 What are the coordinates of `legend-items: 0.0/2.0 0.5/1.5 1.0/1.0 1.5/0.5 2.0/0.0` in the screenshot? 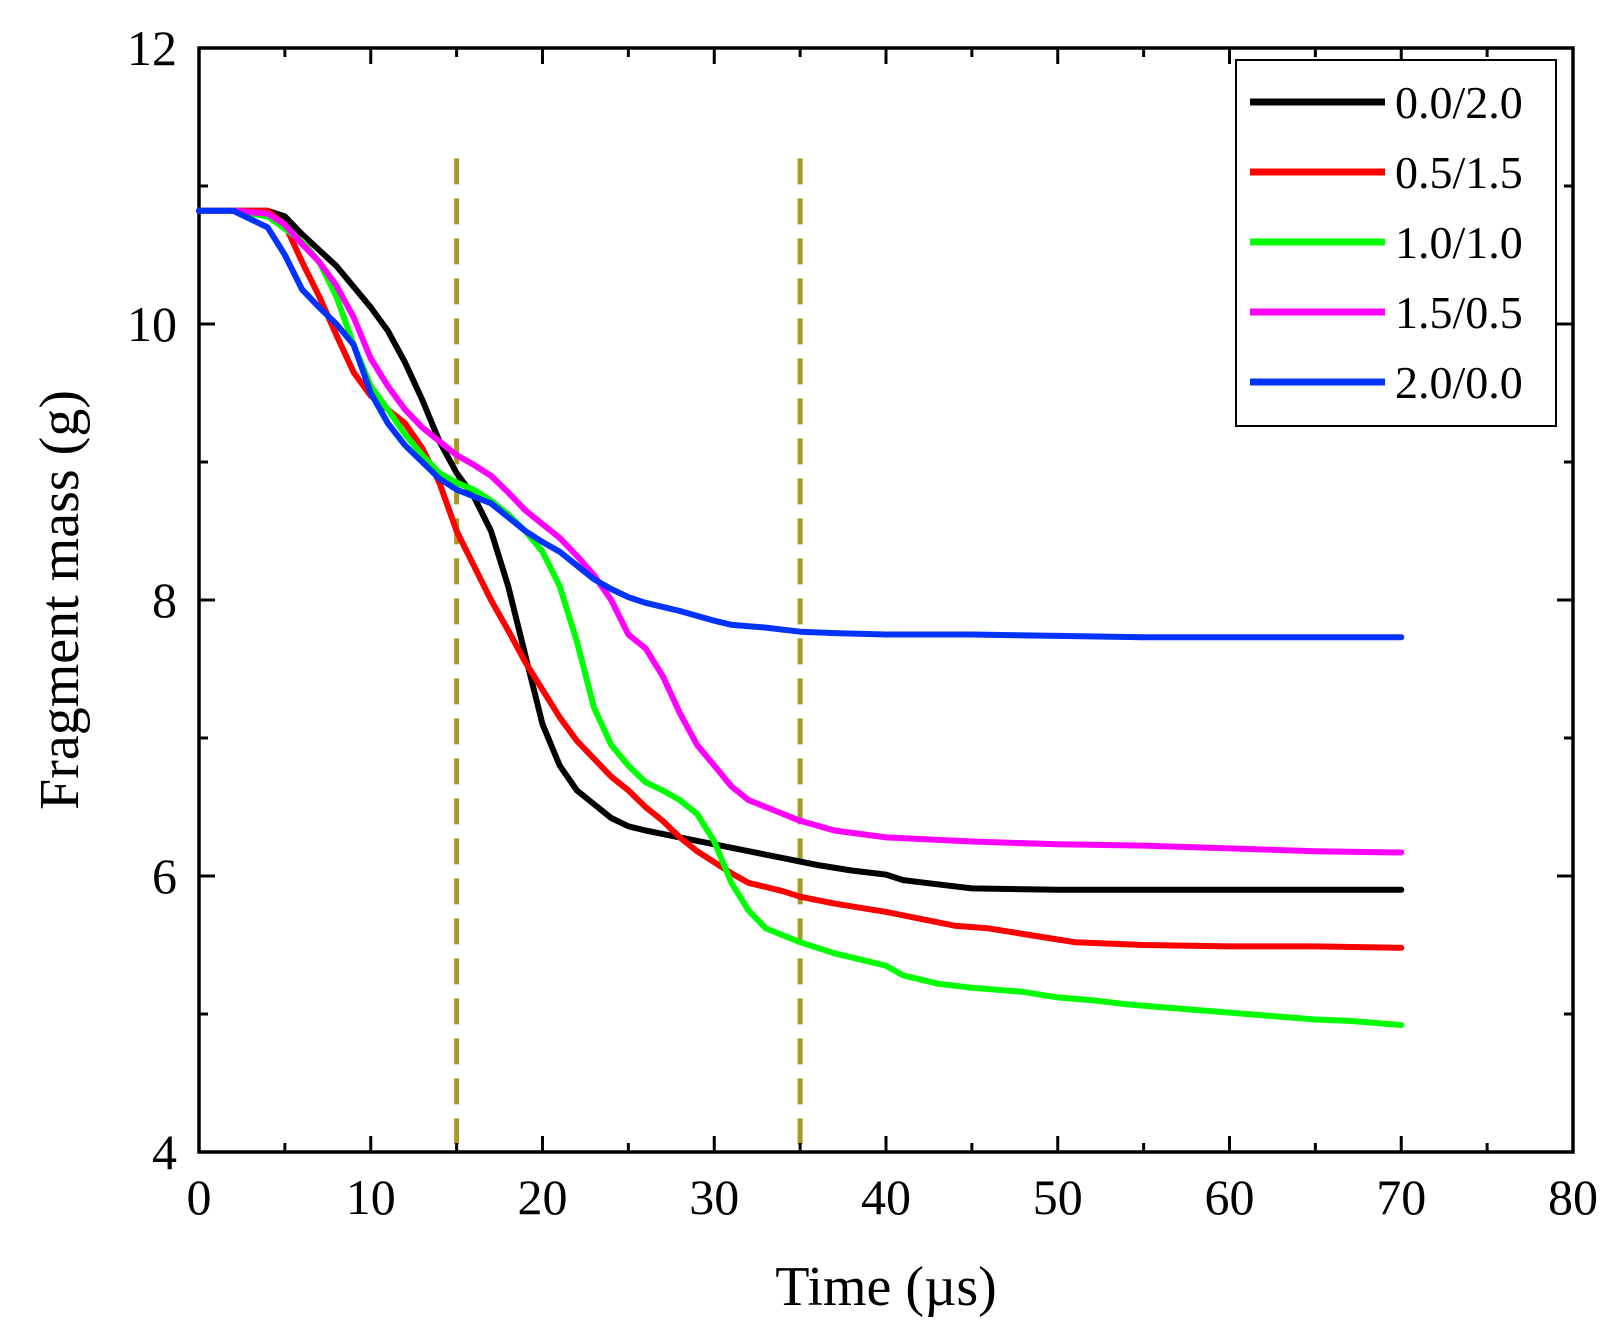 It's located at (1386, 242).